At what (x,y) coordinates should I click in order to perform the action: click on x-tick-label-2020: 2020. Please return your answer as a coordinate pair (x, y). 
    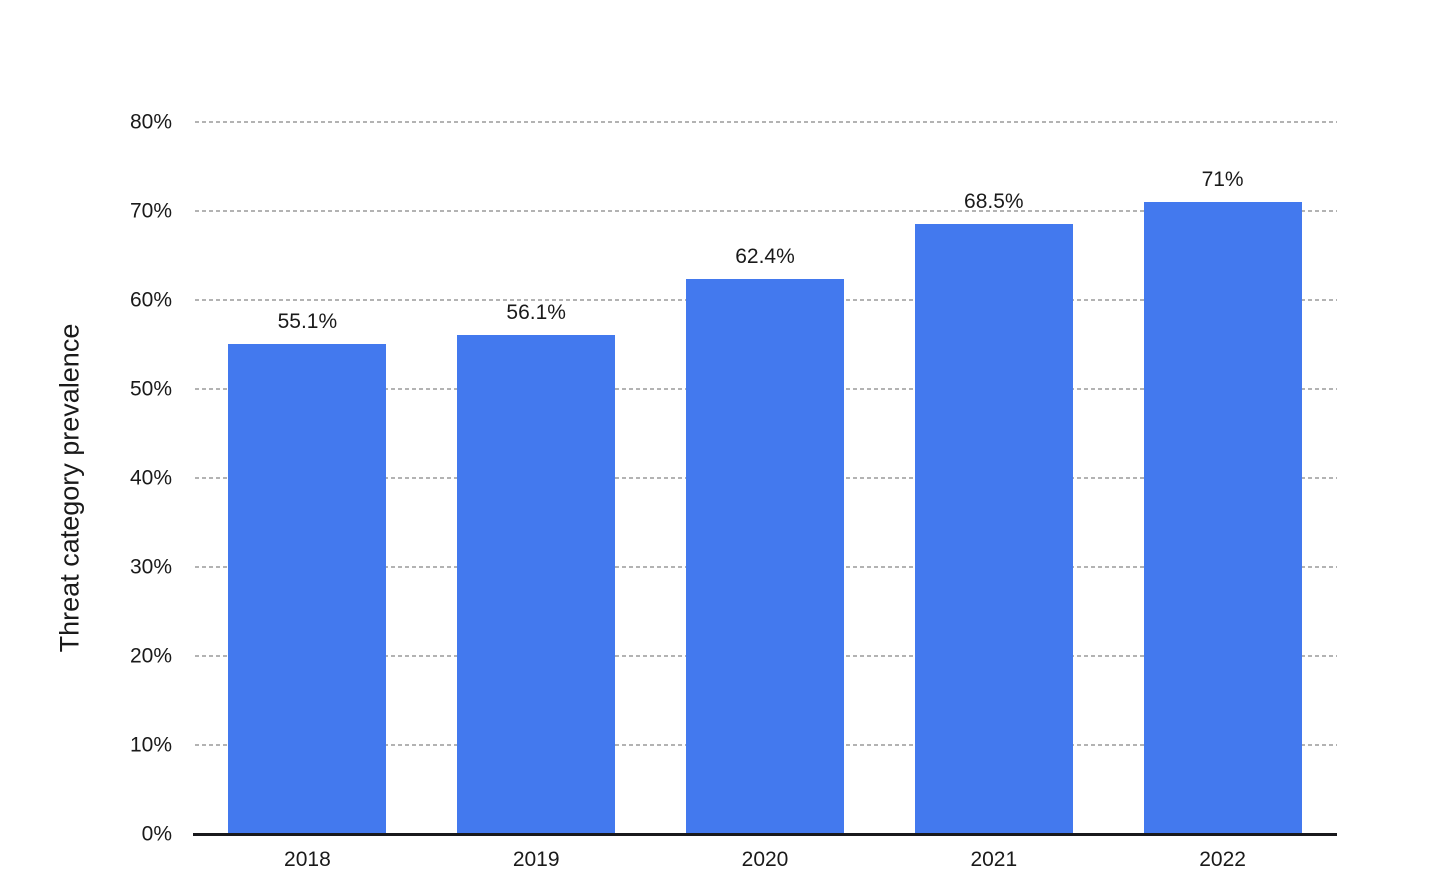
    Looking at the image, I should click on (765, 859).